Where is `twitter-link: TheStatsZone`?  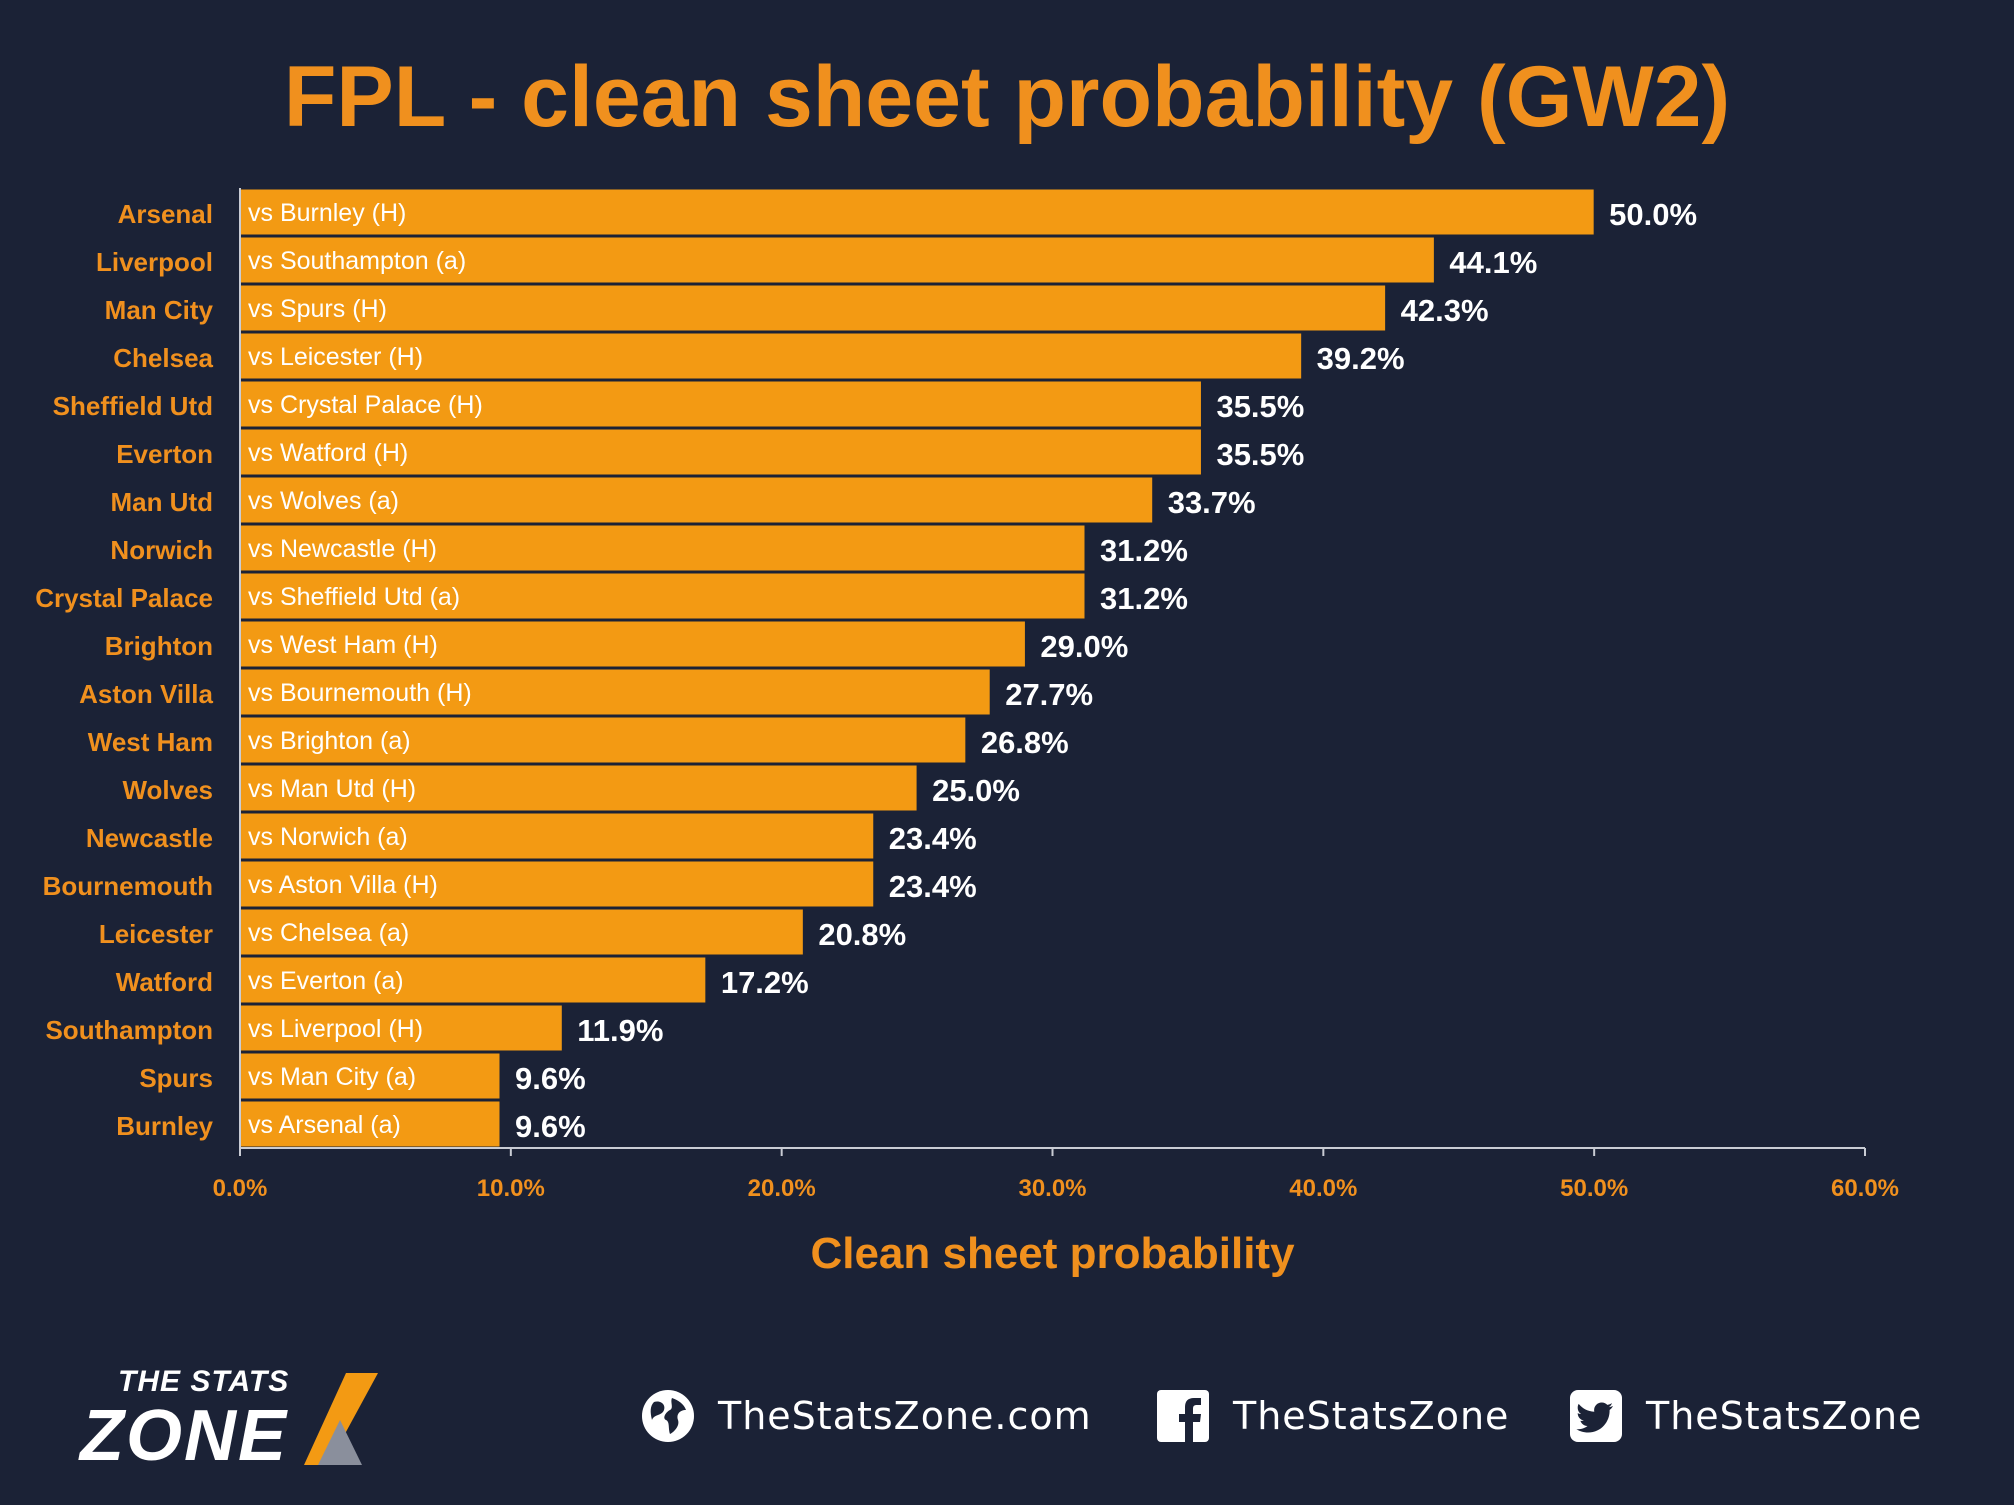 twitter-link: TheStatsZone is located at coordinates (1745, 1416).